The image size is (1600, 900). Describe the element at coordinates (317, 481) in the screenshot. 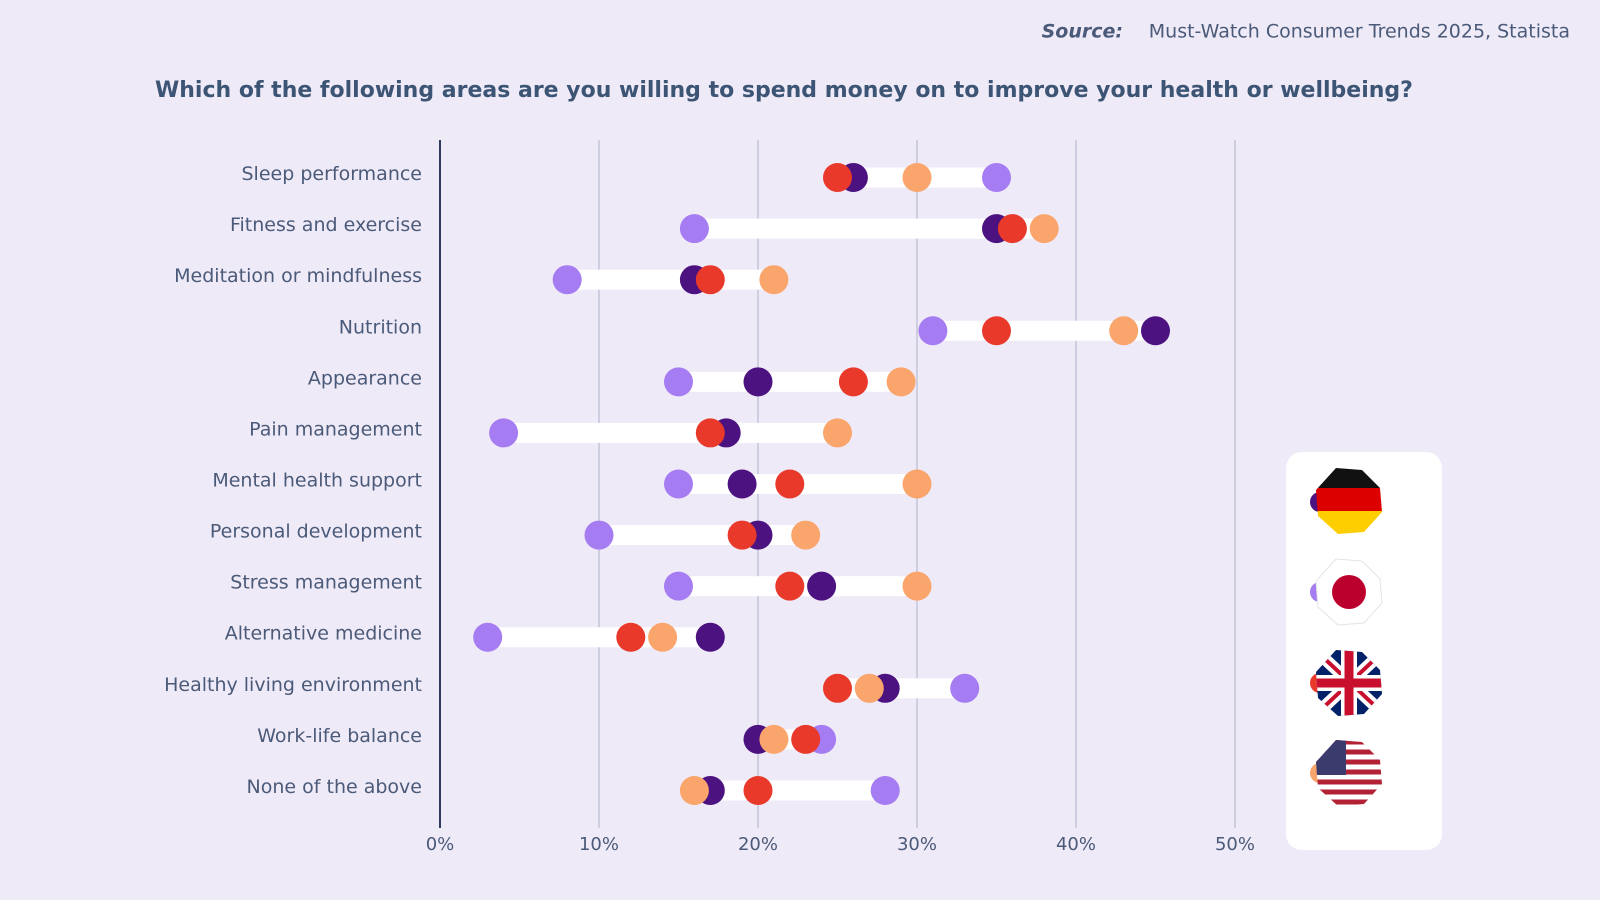

I see `category-label: Mental health support` at that location.